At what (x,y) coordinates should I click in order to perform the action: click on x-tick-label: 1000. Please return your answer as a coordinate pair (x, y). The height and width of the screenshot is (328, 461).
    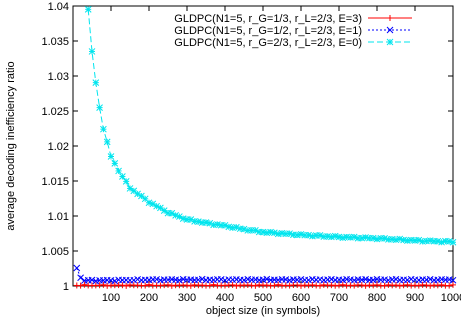
    Looking at the image, I should click on (451, 298).